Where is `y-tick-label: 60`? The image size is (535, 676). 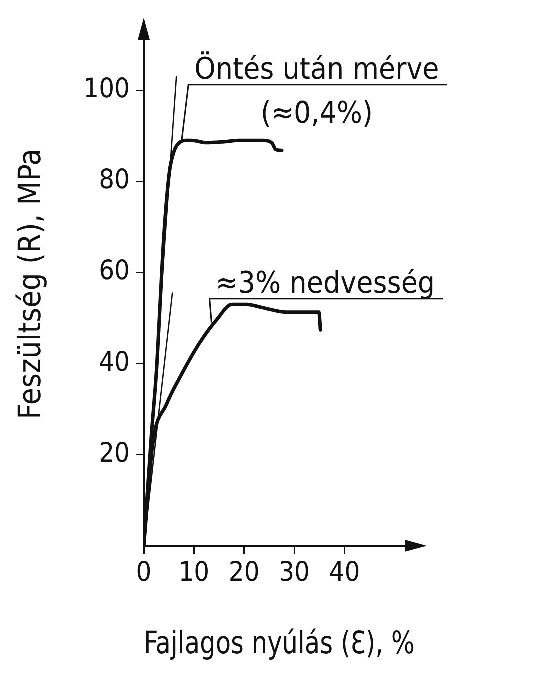
y-tick-label: 60 is located at coordinates (114, 271).